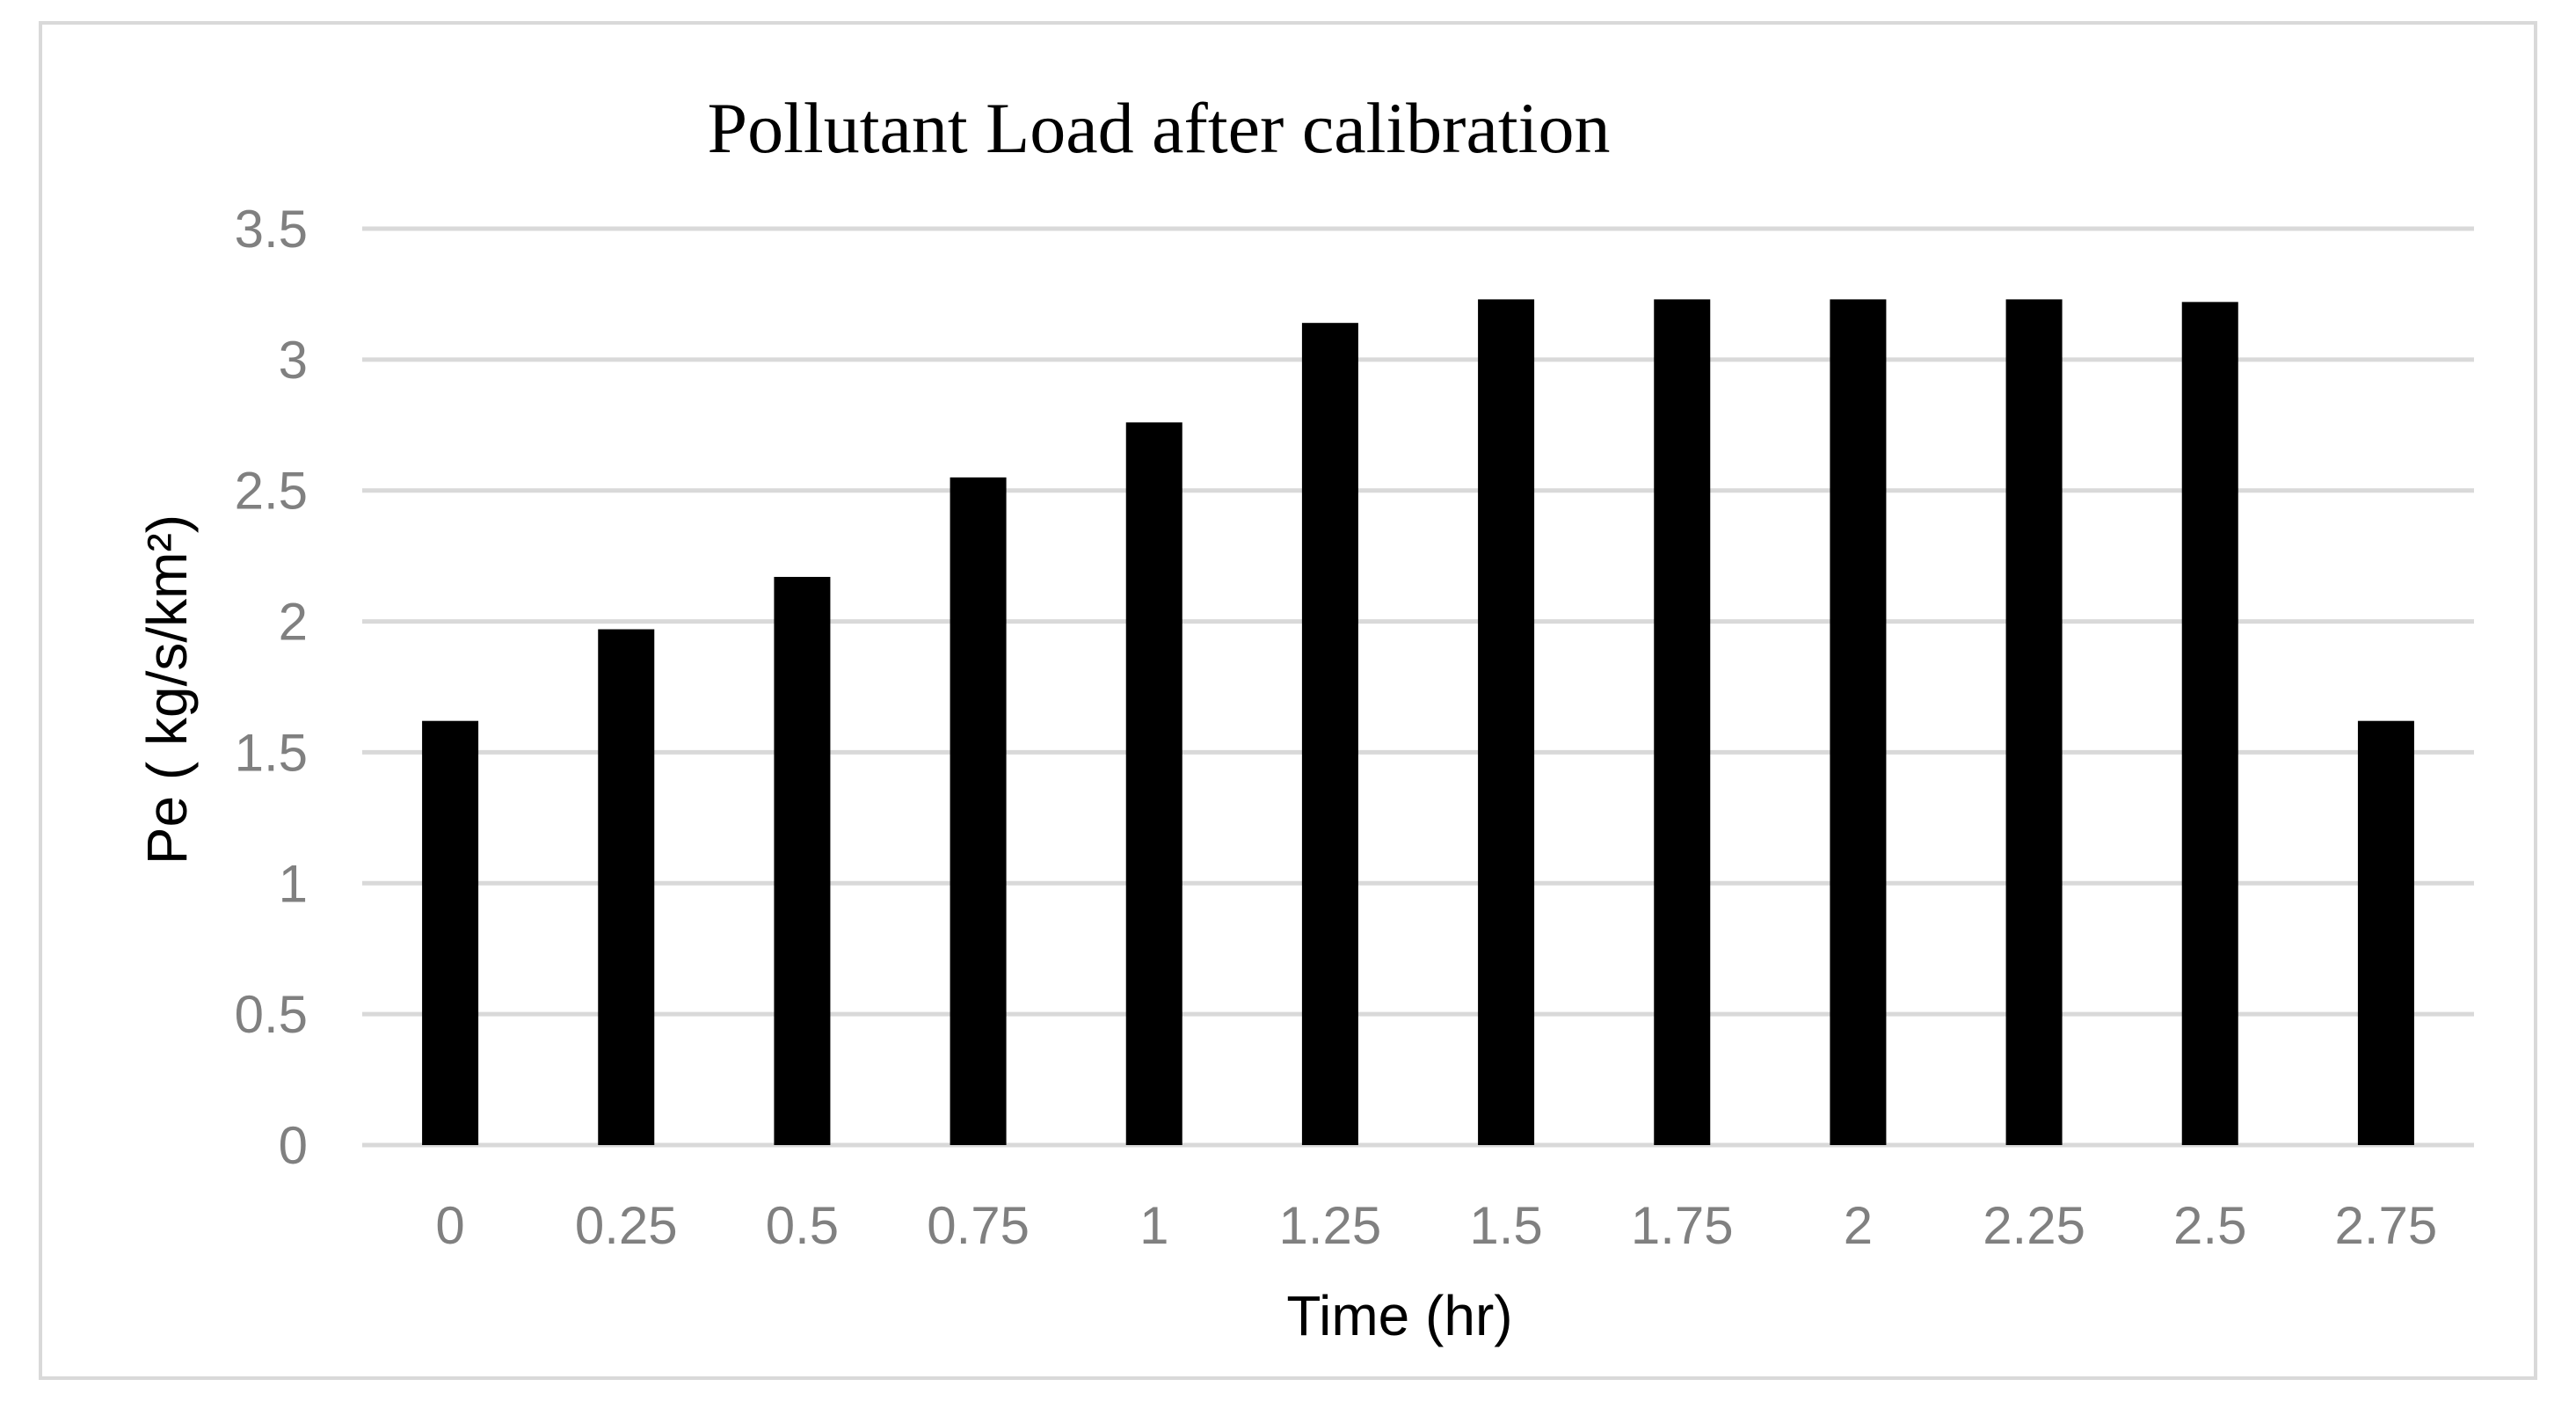 The width and height of the screenshot is (2576, 1401). What do you see at coordinates (2386, 1225) in the screenshot?
I see `x-tick-label: 2.75` at bounding box center [2386, 1225].